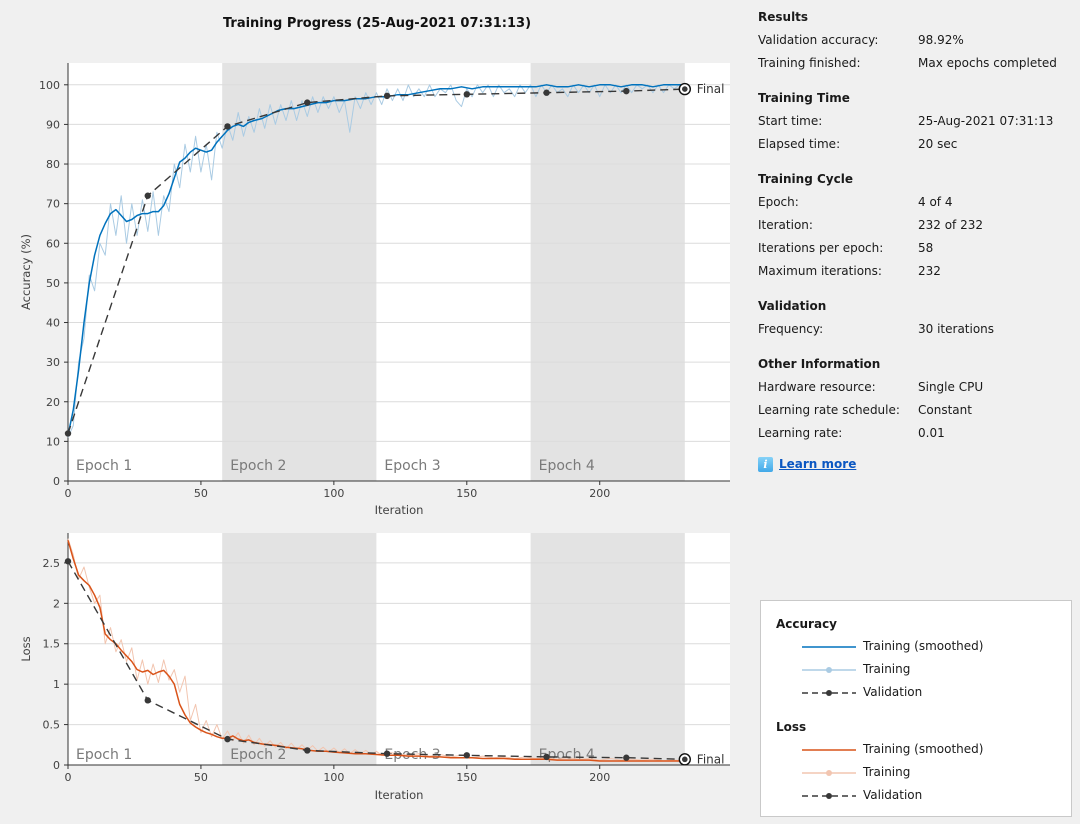 The image size is (1080, 824). I want to click on info-row: Validation accuracy: 98.92%, so click(919, 40).